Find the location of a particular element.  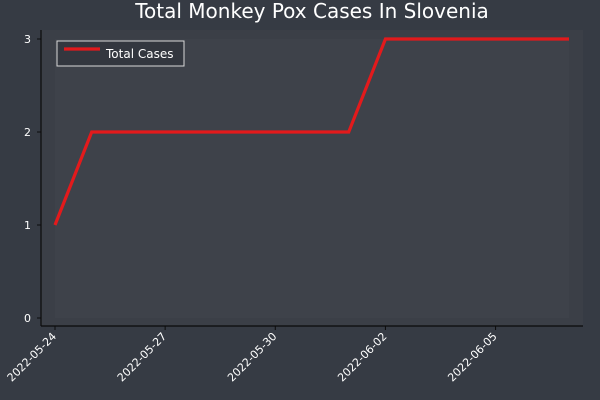

chart-title: Total Monkey Pox Cases In Slovenia is located at coordinates (311, 11).